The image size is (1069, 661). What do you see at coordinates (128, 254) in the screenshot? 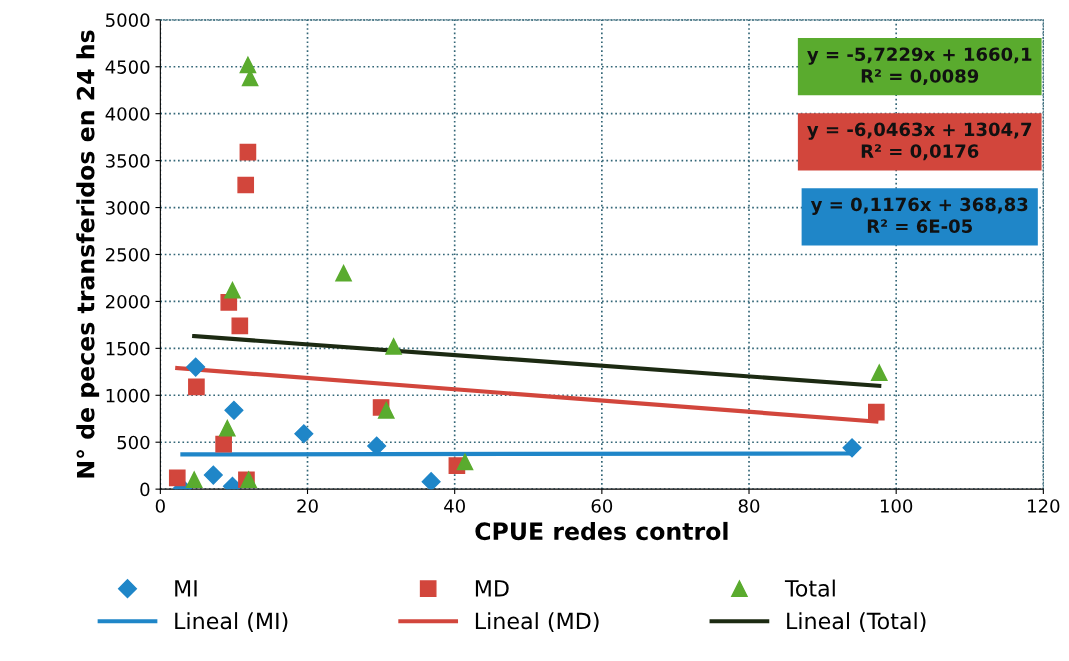
I see `y-tick-label: 2500` at bounding box center [128, 254].